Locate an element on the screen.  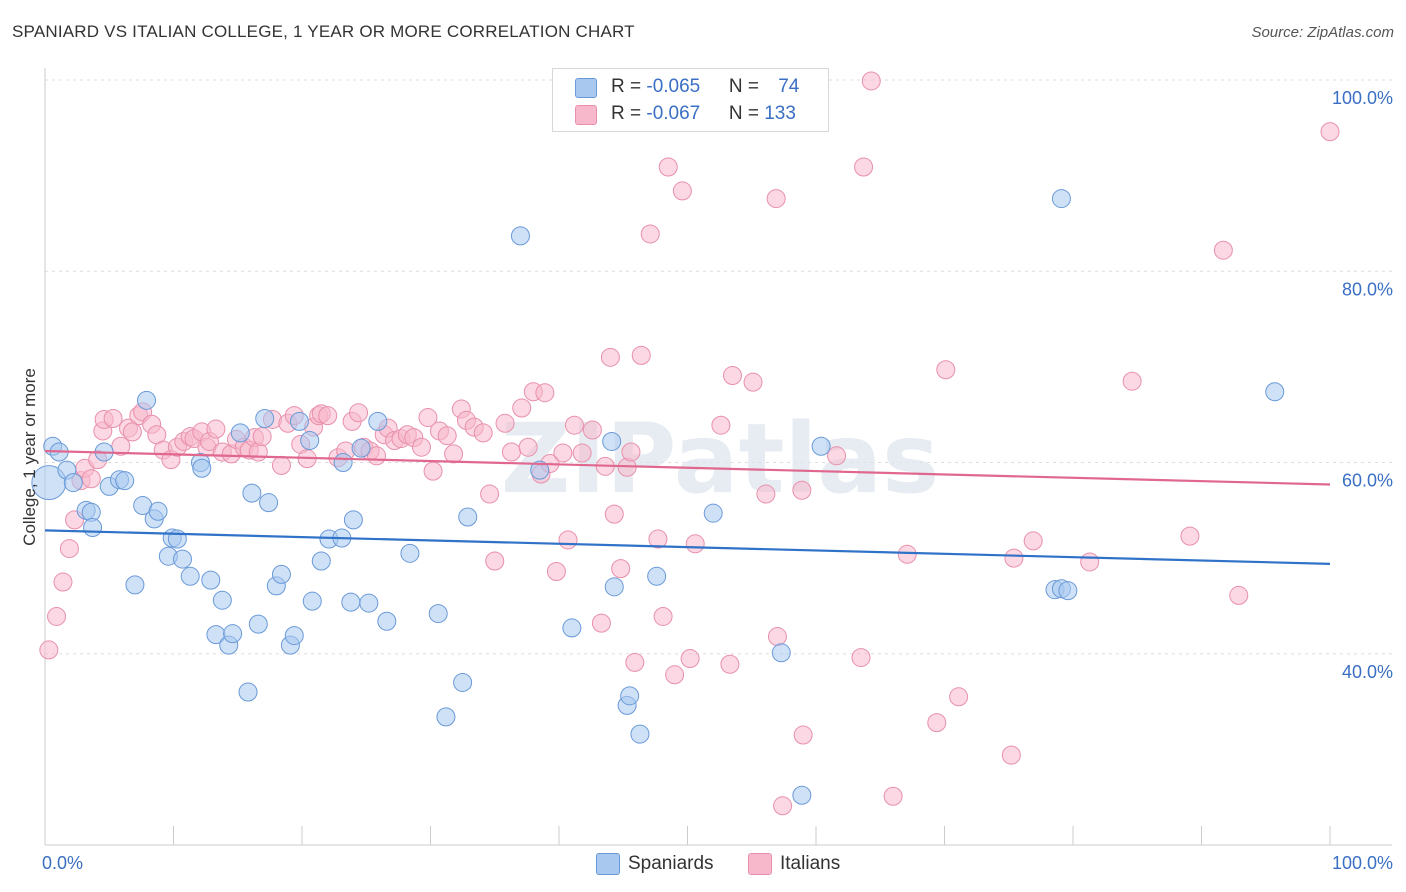
y-tick-label: 40.0% is located at coordinates (1367, 672).